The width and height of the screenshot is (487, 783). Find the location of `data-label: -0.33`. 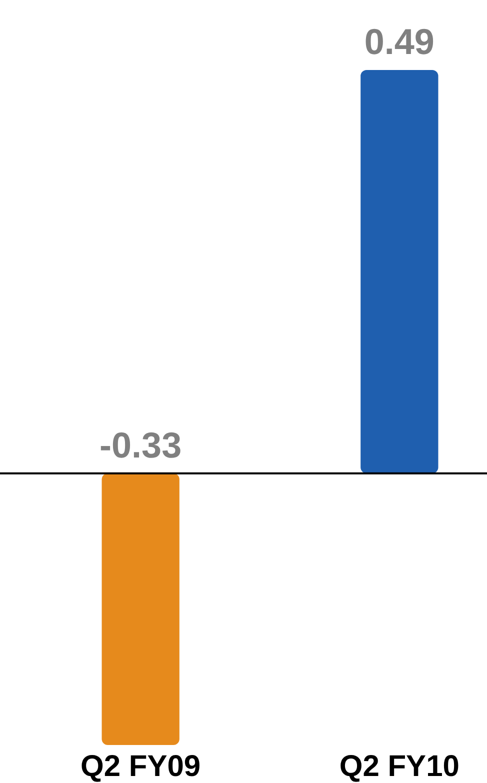

data-label: -0.33 is located at coordinates (141, 445).